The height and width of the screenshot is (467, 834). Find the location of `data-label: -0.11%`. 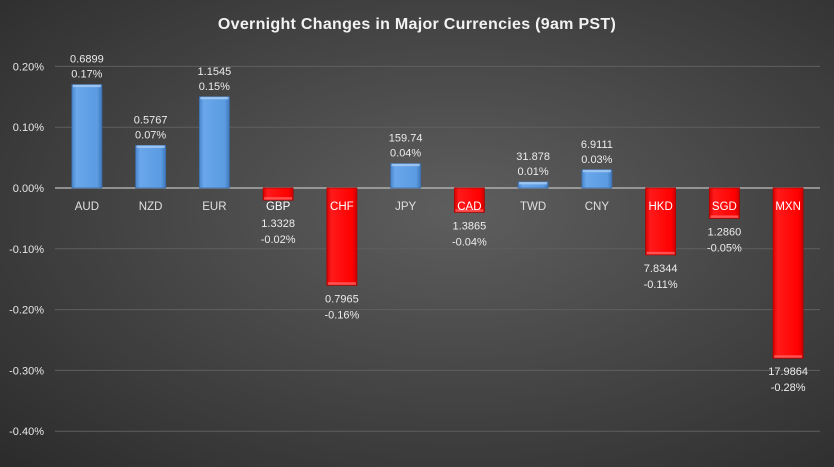

data-label: -0.11% is located at coordinates (661, 285).